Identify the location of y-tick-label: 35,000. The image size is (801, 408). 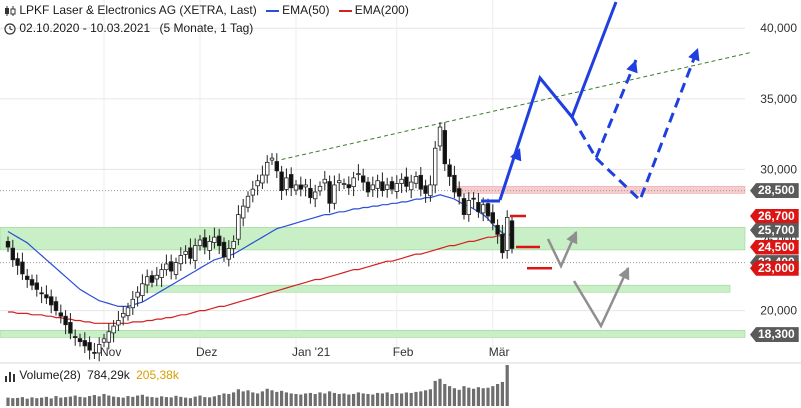
(778, 99).